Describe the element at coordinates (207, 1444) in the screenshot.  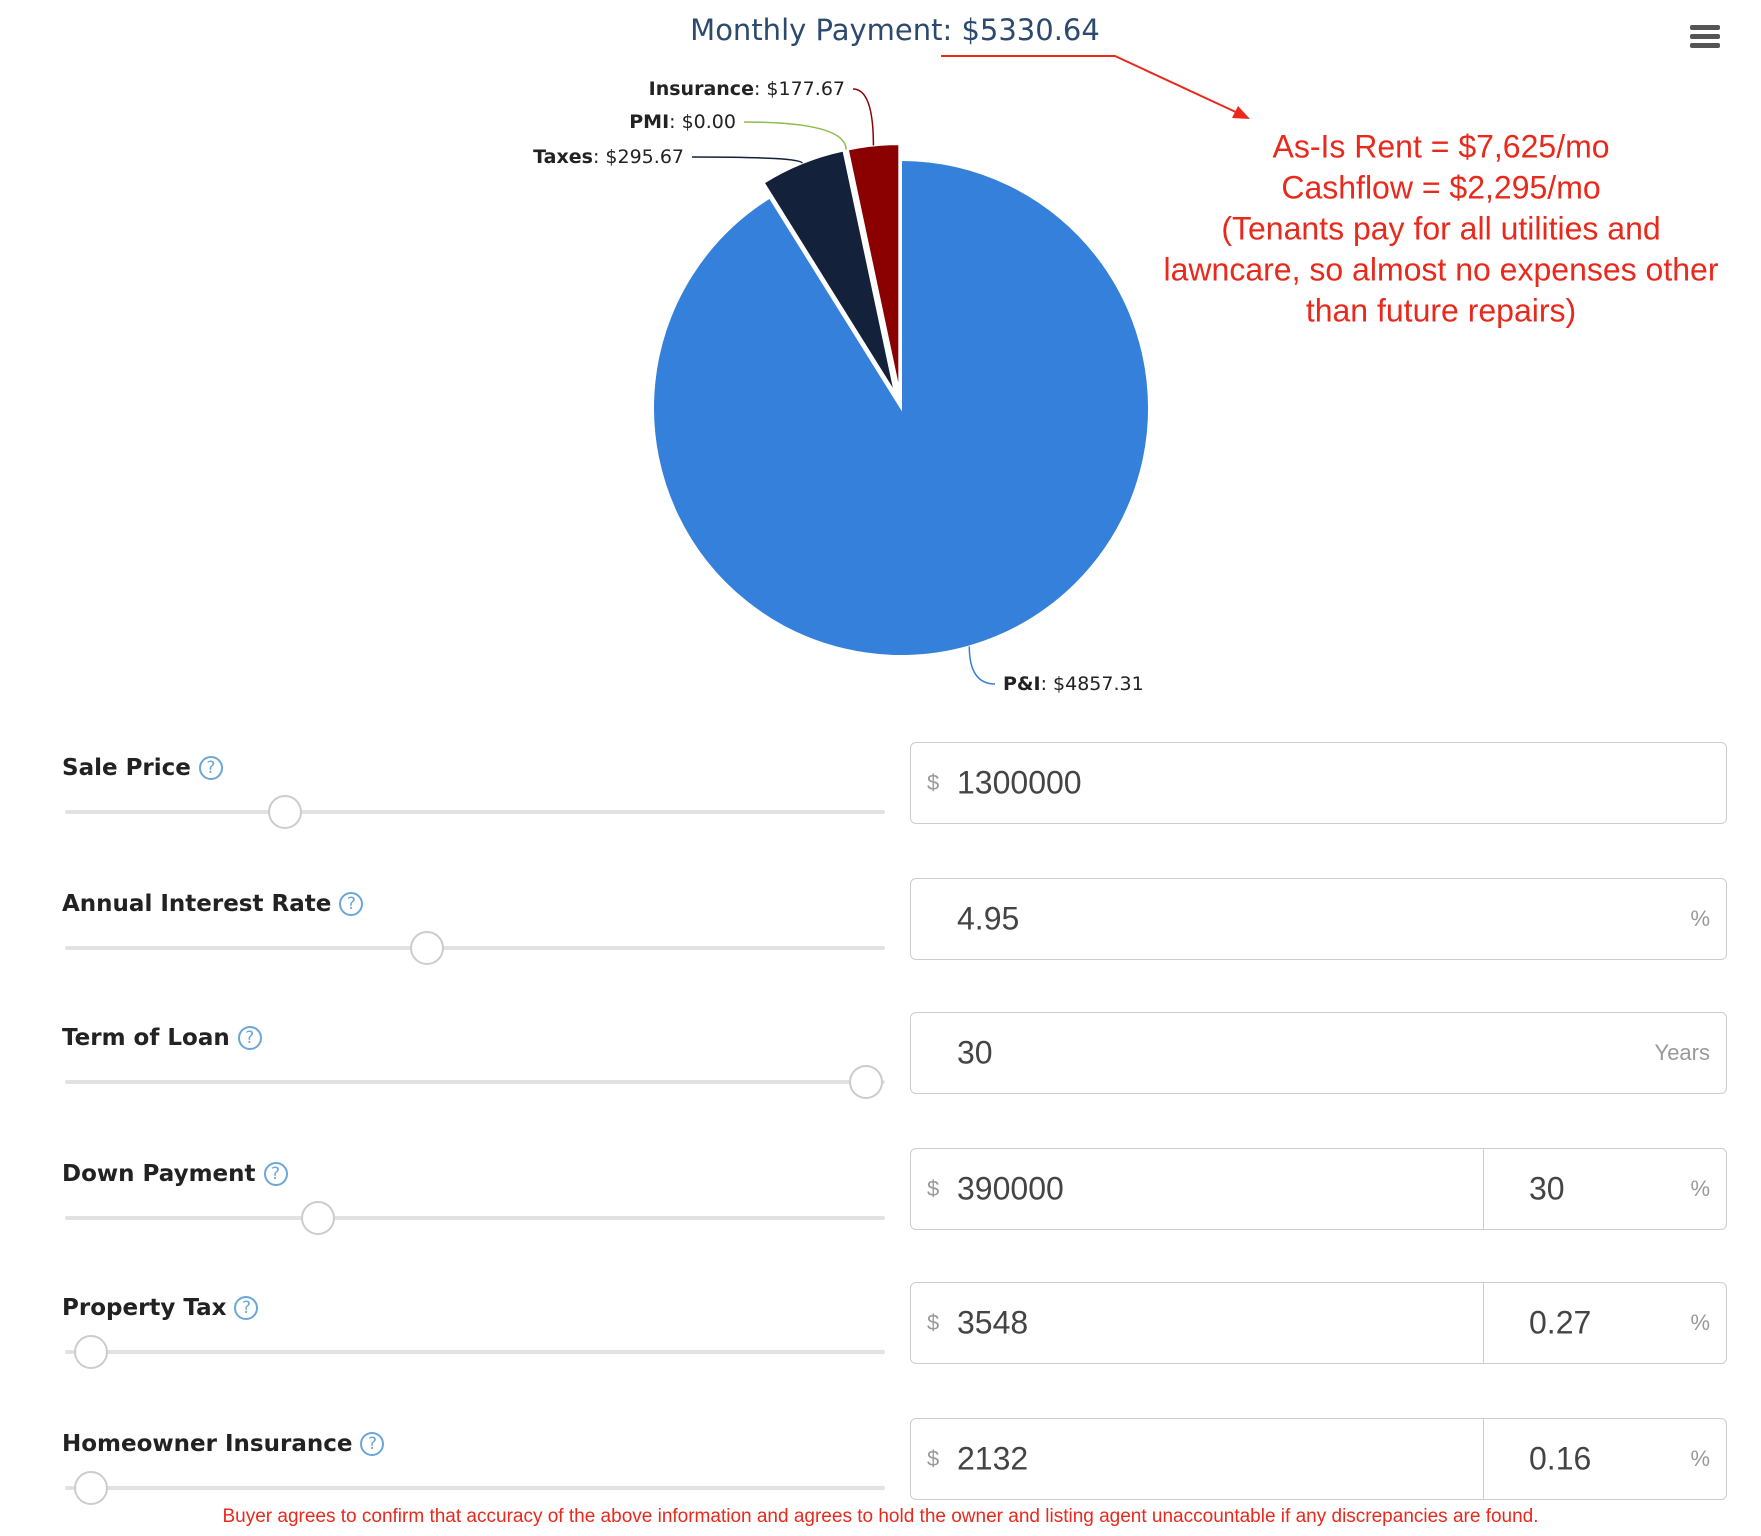
I see `label-text: Homeowner Insurance` at that location.